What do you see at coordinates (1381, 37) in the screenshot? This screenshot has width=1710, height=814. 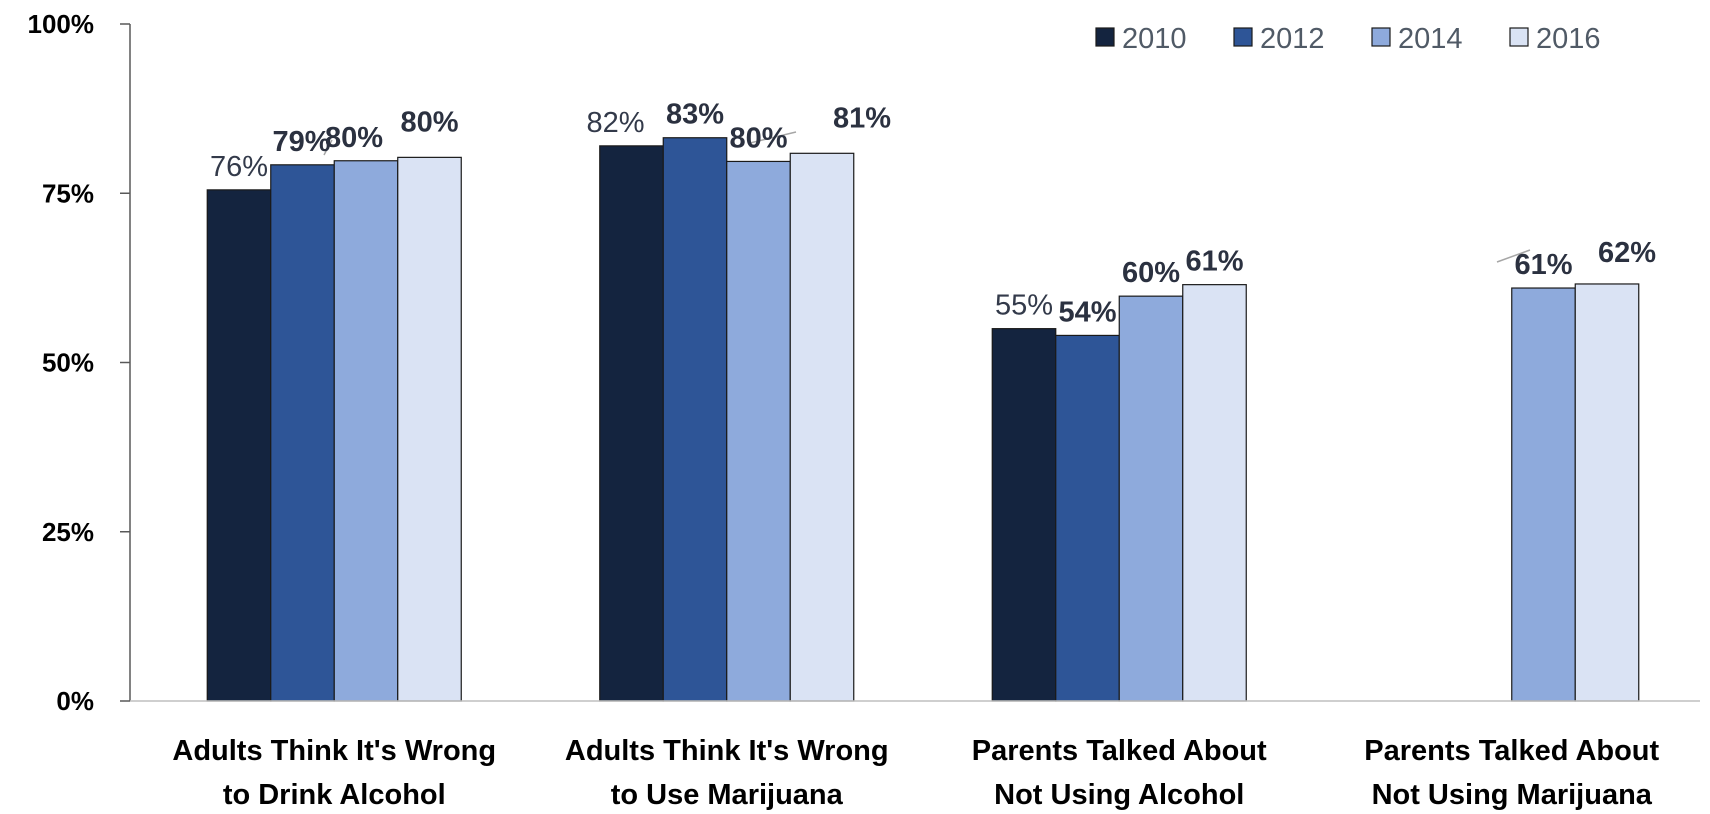 I see `legend-swatch-2014` at bounding box center [1381, 37].